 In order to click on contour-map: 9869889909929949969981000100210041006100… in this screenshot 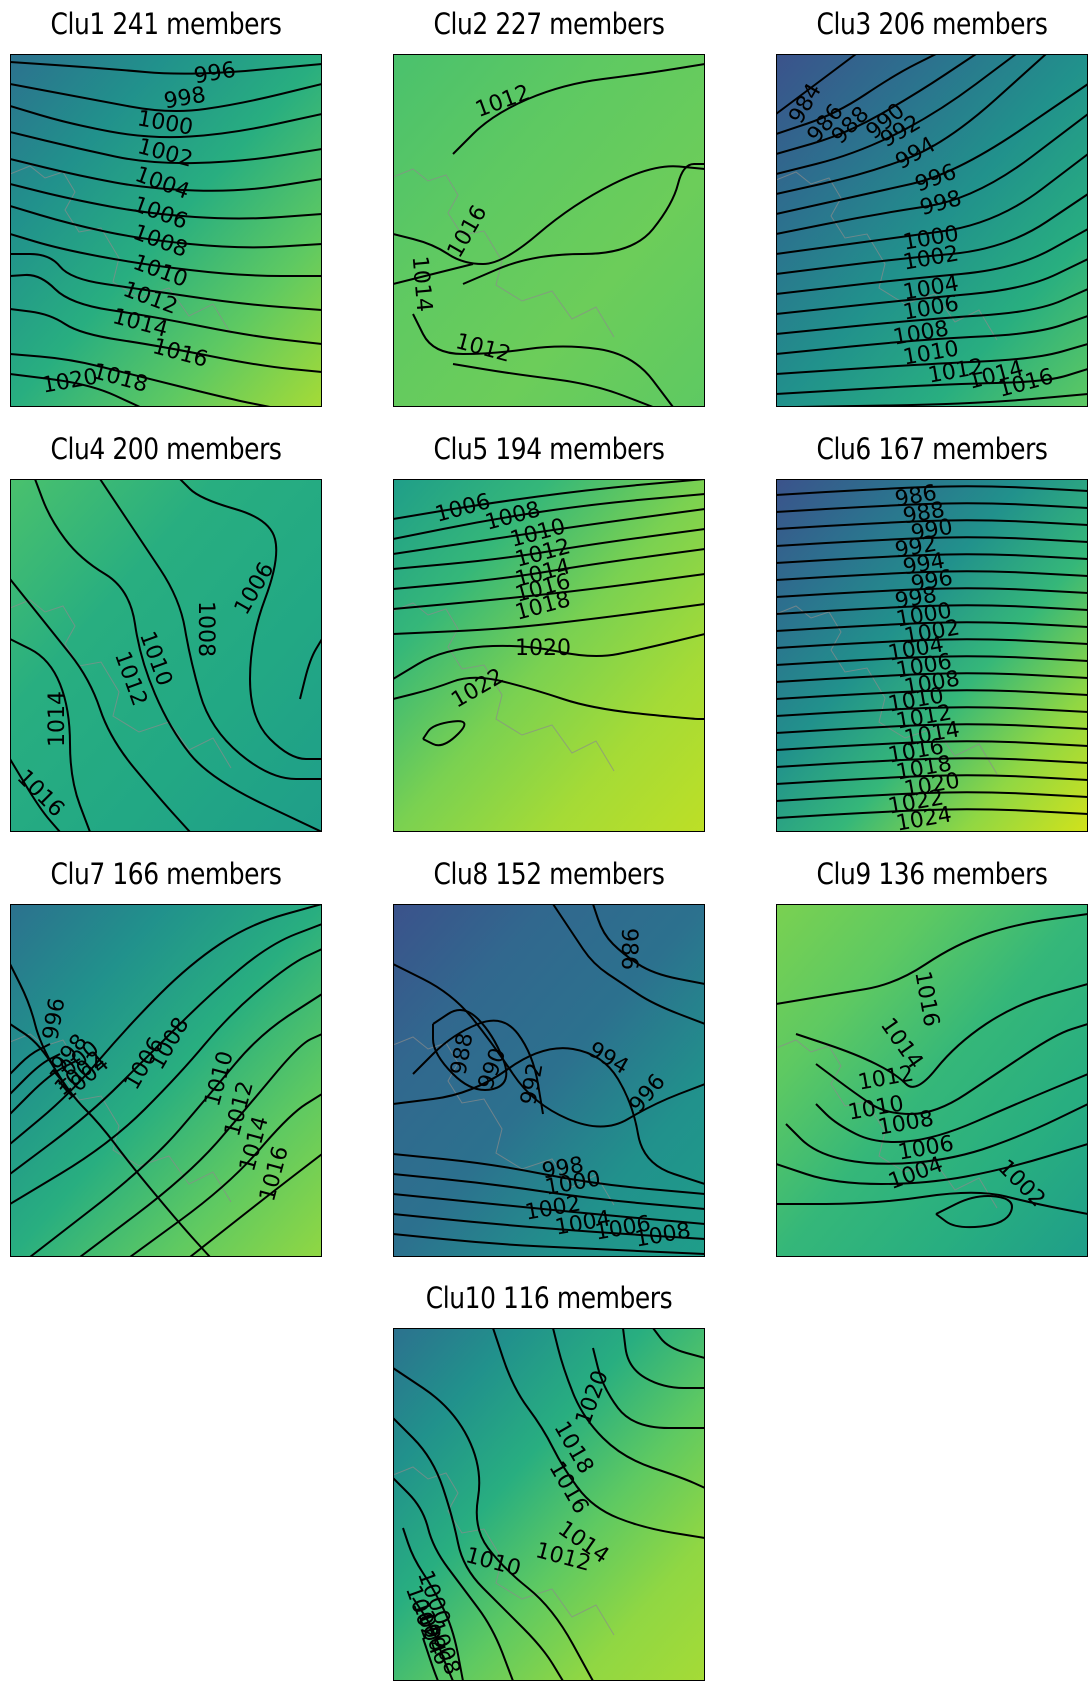, I will do `click(932, 655)`.